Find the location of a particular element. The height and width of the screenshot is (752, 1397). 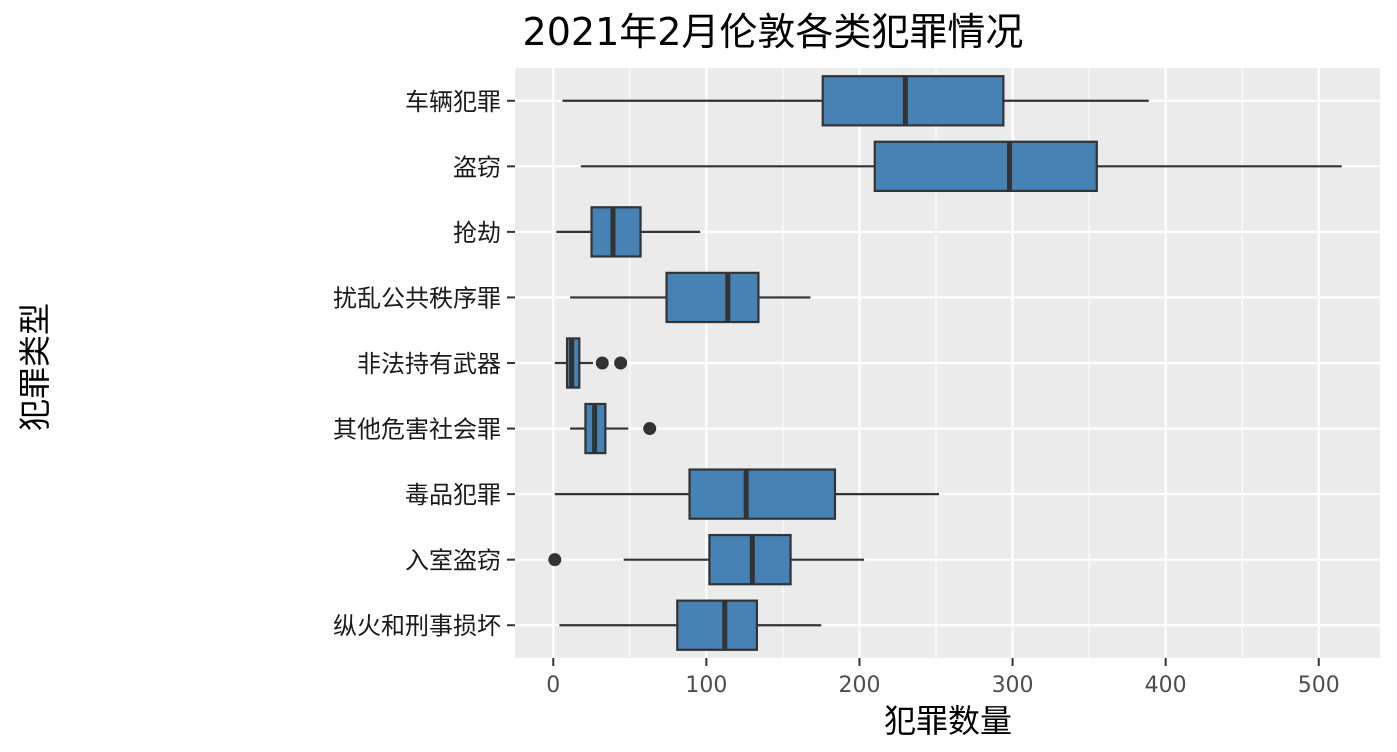

box-非法持有武器 is located at coordinates (591, 363).